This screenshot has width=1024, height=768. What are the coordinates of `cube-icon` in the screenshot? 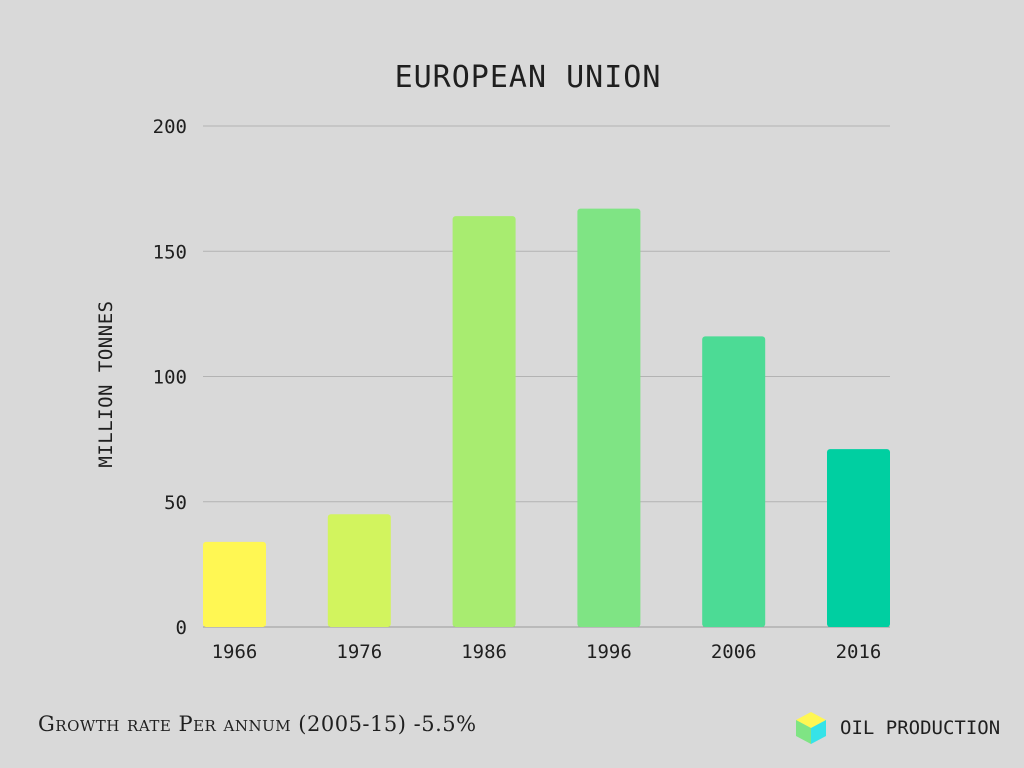 It's located at (811, 728).